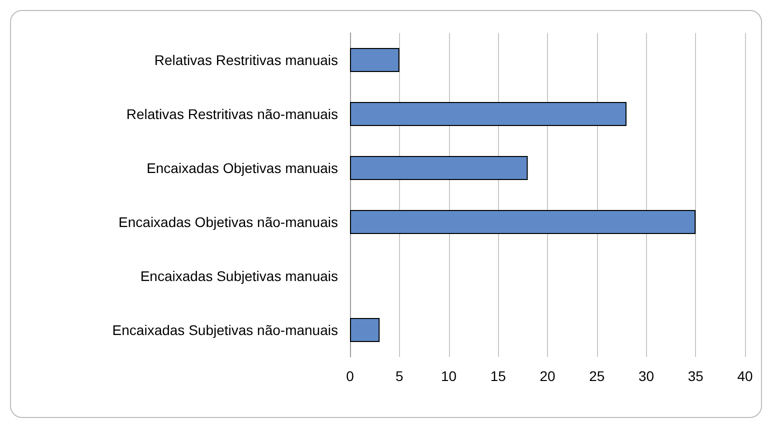 This screenshot has width=768, height=425. I want to click on x-tick-label: 20, so click(548, 376).